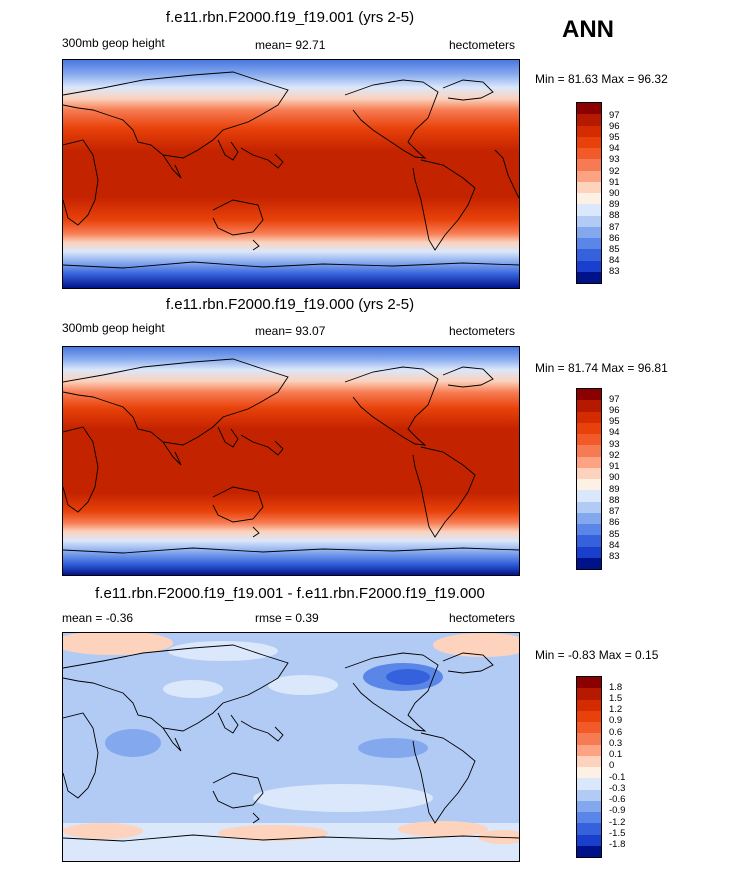 The image size is (733, 872). I want to click on panel-2-mean-label: mean= 93.07, so click(290, 331).